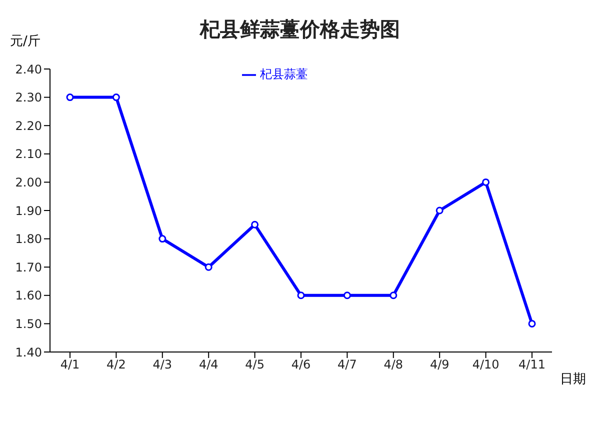  Describe the element at coordinates (25, 41) in the screenshot. I see `y-axis-title: 元/斤` at that location.